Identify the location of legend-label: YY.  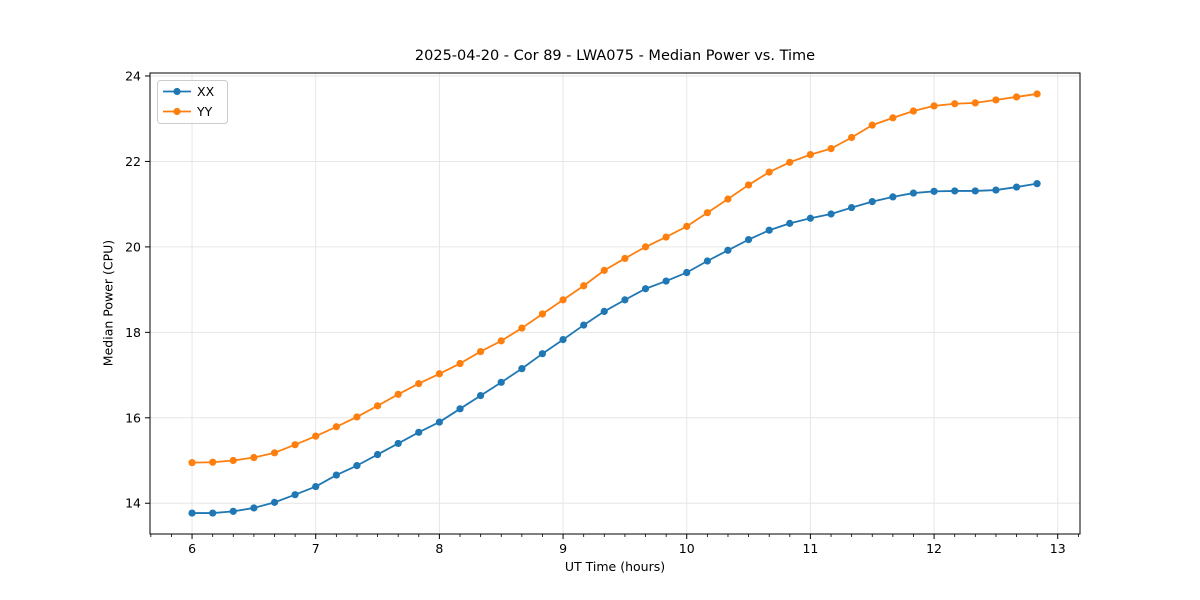
(204, 111).